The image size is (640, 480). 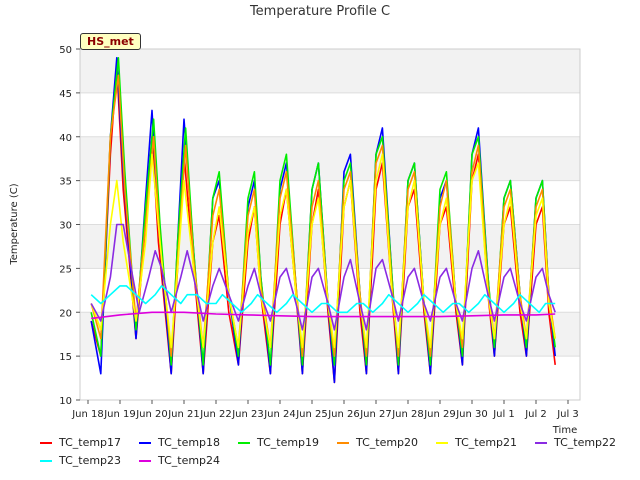 I want to click on legend-item: TC_temp21, so click(x=476, y=442).